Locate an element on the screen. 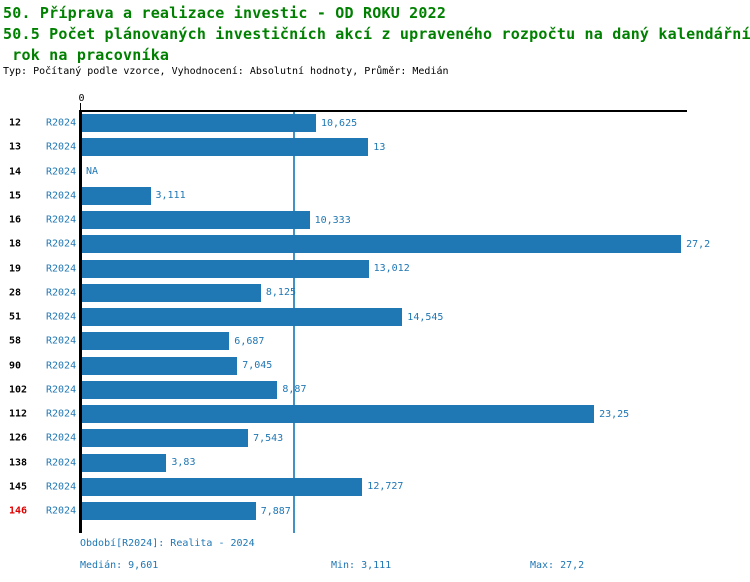 Image resolution: width=750 pixels, height=582 pixels. bar-wrap: 10,333 is located at coordinates (416, 220).